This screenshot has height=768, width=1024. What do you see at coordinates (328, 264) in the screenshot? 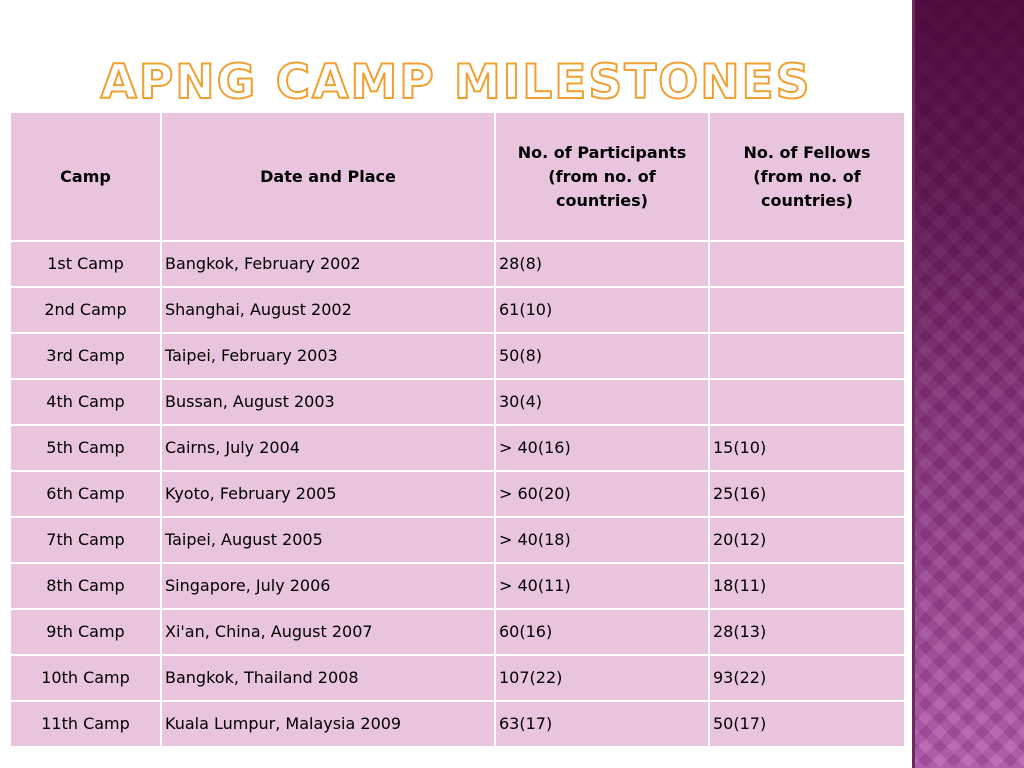
I see `date-place-cell: Bangkok, February 2002` at bounding box center [328, 264].